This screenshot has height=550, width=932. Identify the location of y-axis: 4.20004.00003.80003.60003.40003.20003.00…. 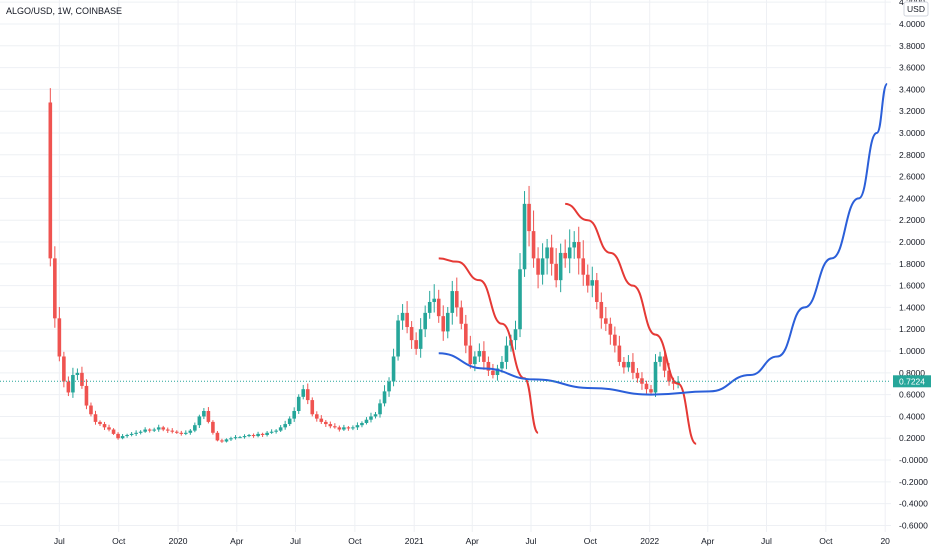
(913, 265).